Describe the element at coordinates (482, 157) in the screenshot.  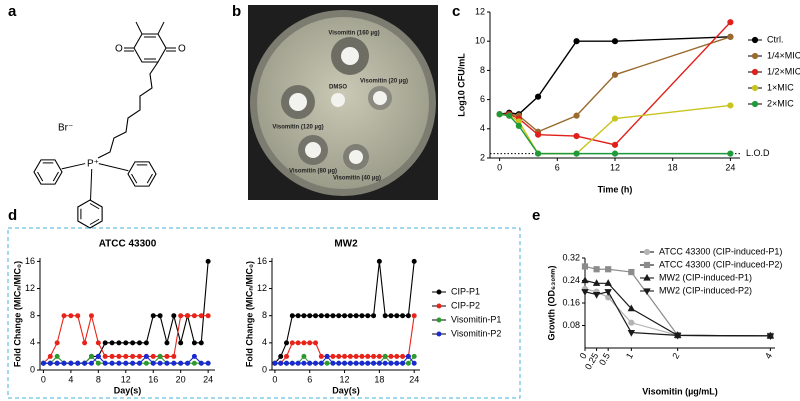
I see `y-tick-label: 2` at that location.